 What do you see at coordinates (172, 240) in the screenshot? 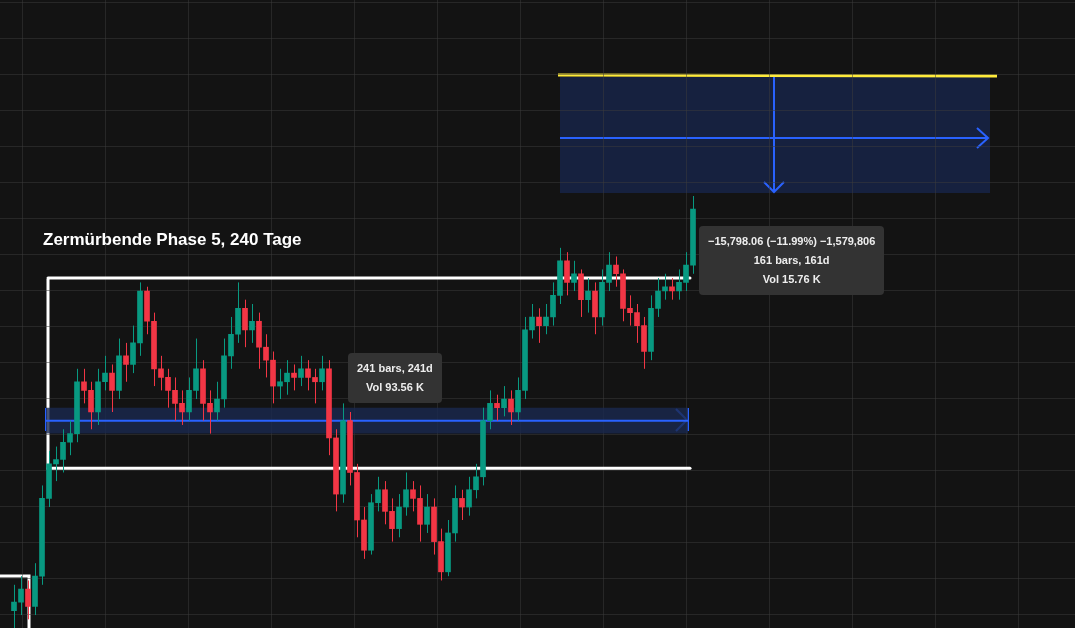
I see `text: Zermürbende Phase 5, 240 Tage` at bounding box center [172, 240].